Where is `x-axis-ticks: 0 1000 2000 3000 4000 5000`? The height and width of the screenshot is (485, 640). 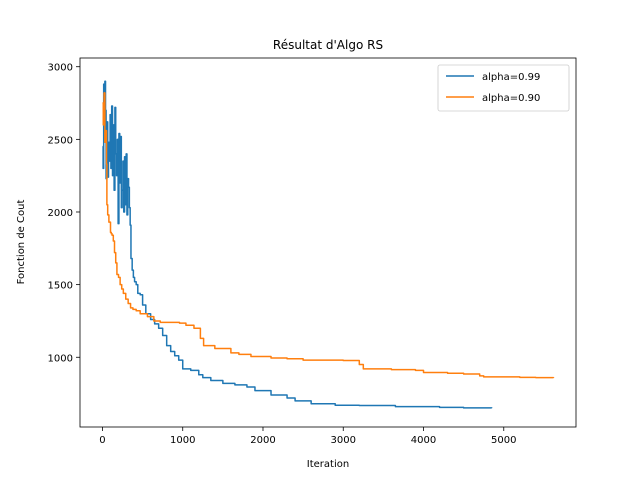
x-axis-ticks: 0 1000 2000 3000 4000 5000 is located at coordinates (307, 436).